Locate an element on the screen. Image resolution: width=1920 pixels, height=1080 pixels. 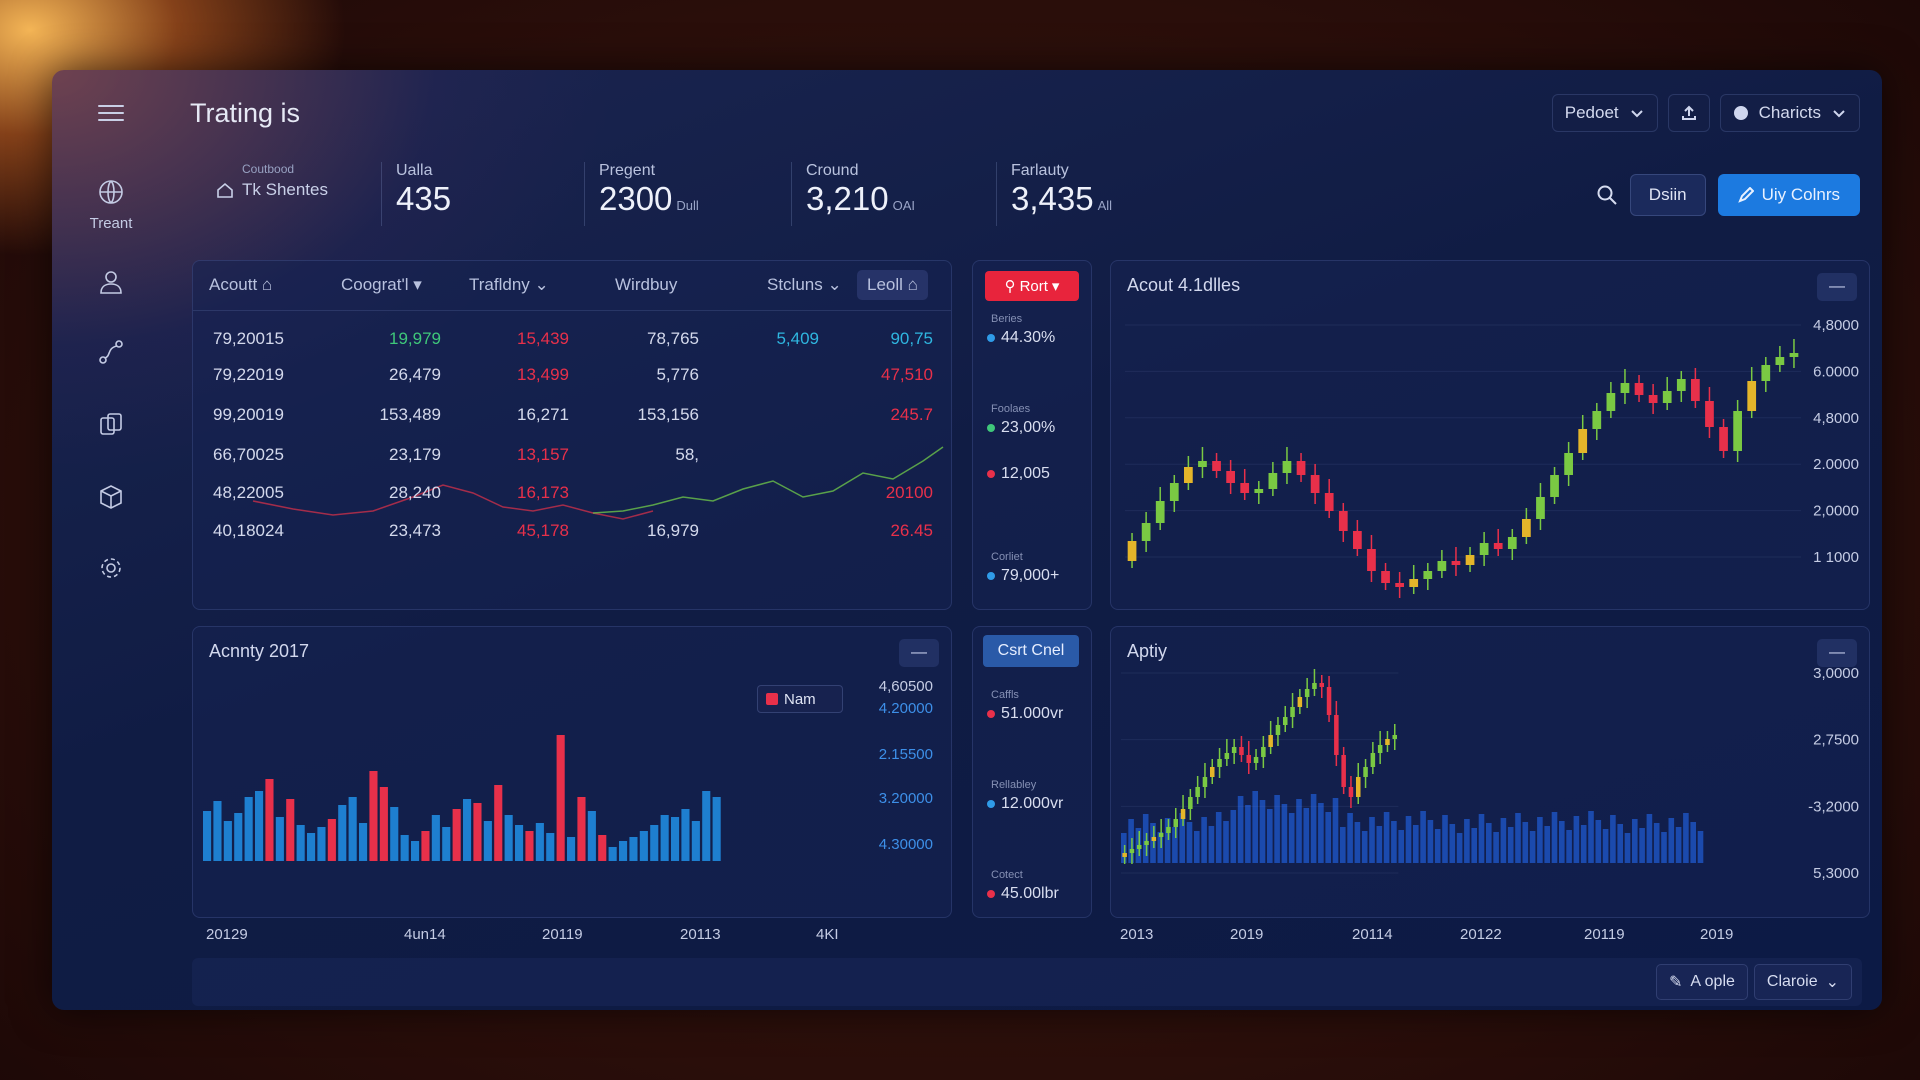
charts-dropdown: Charicts is located at coordinates (1789, 113).